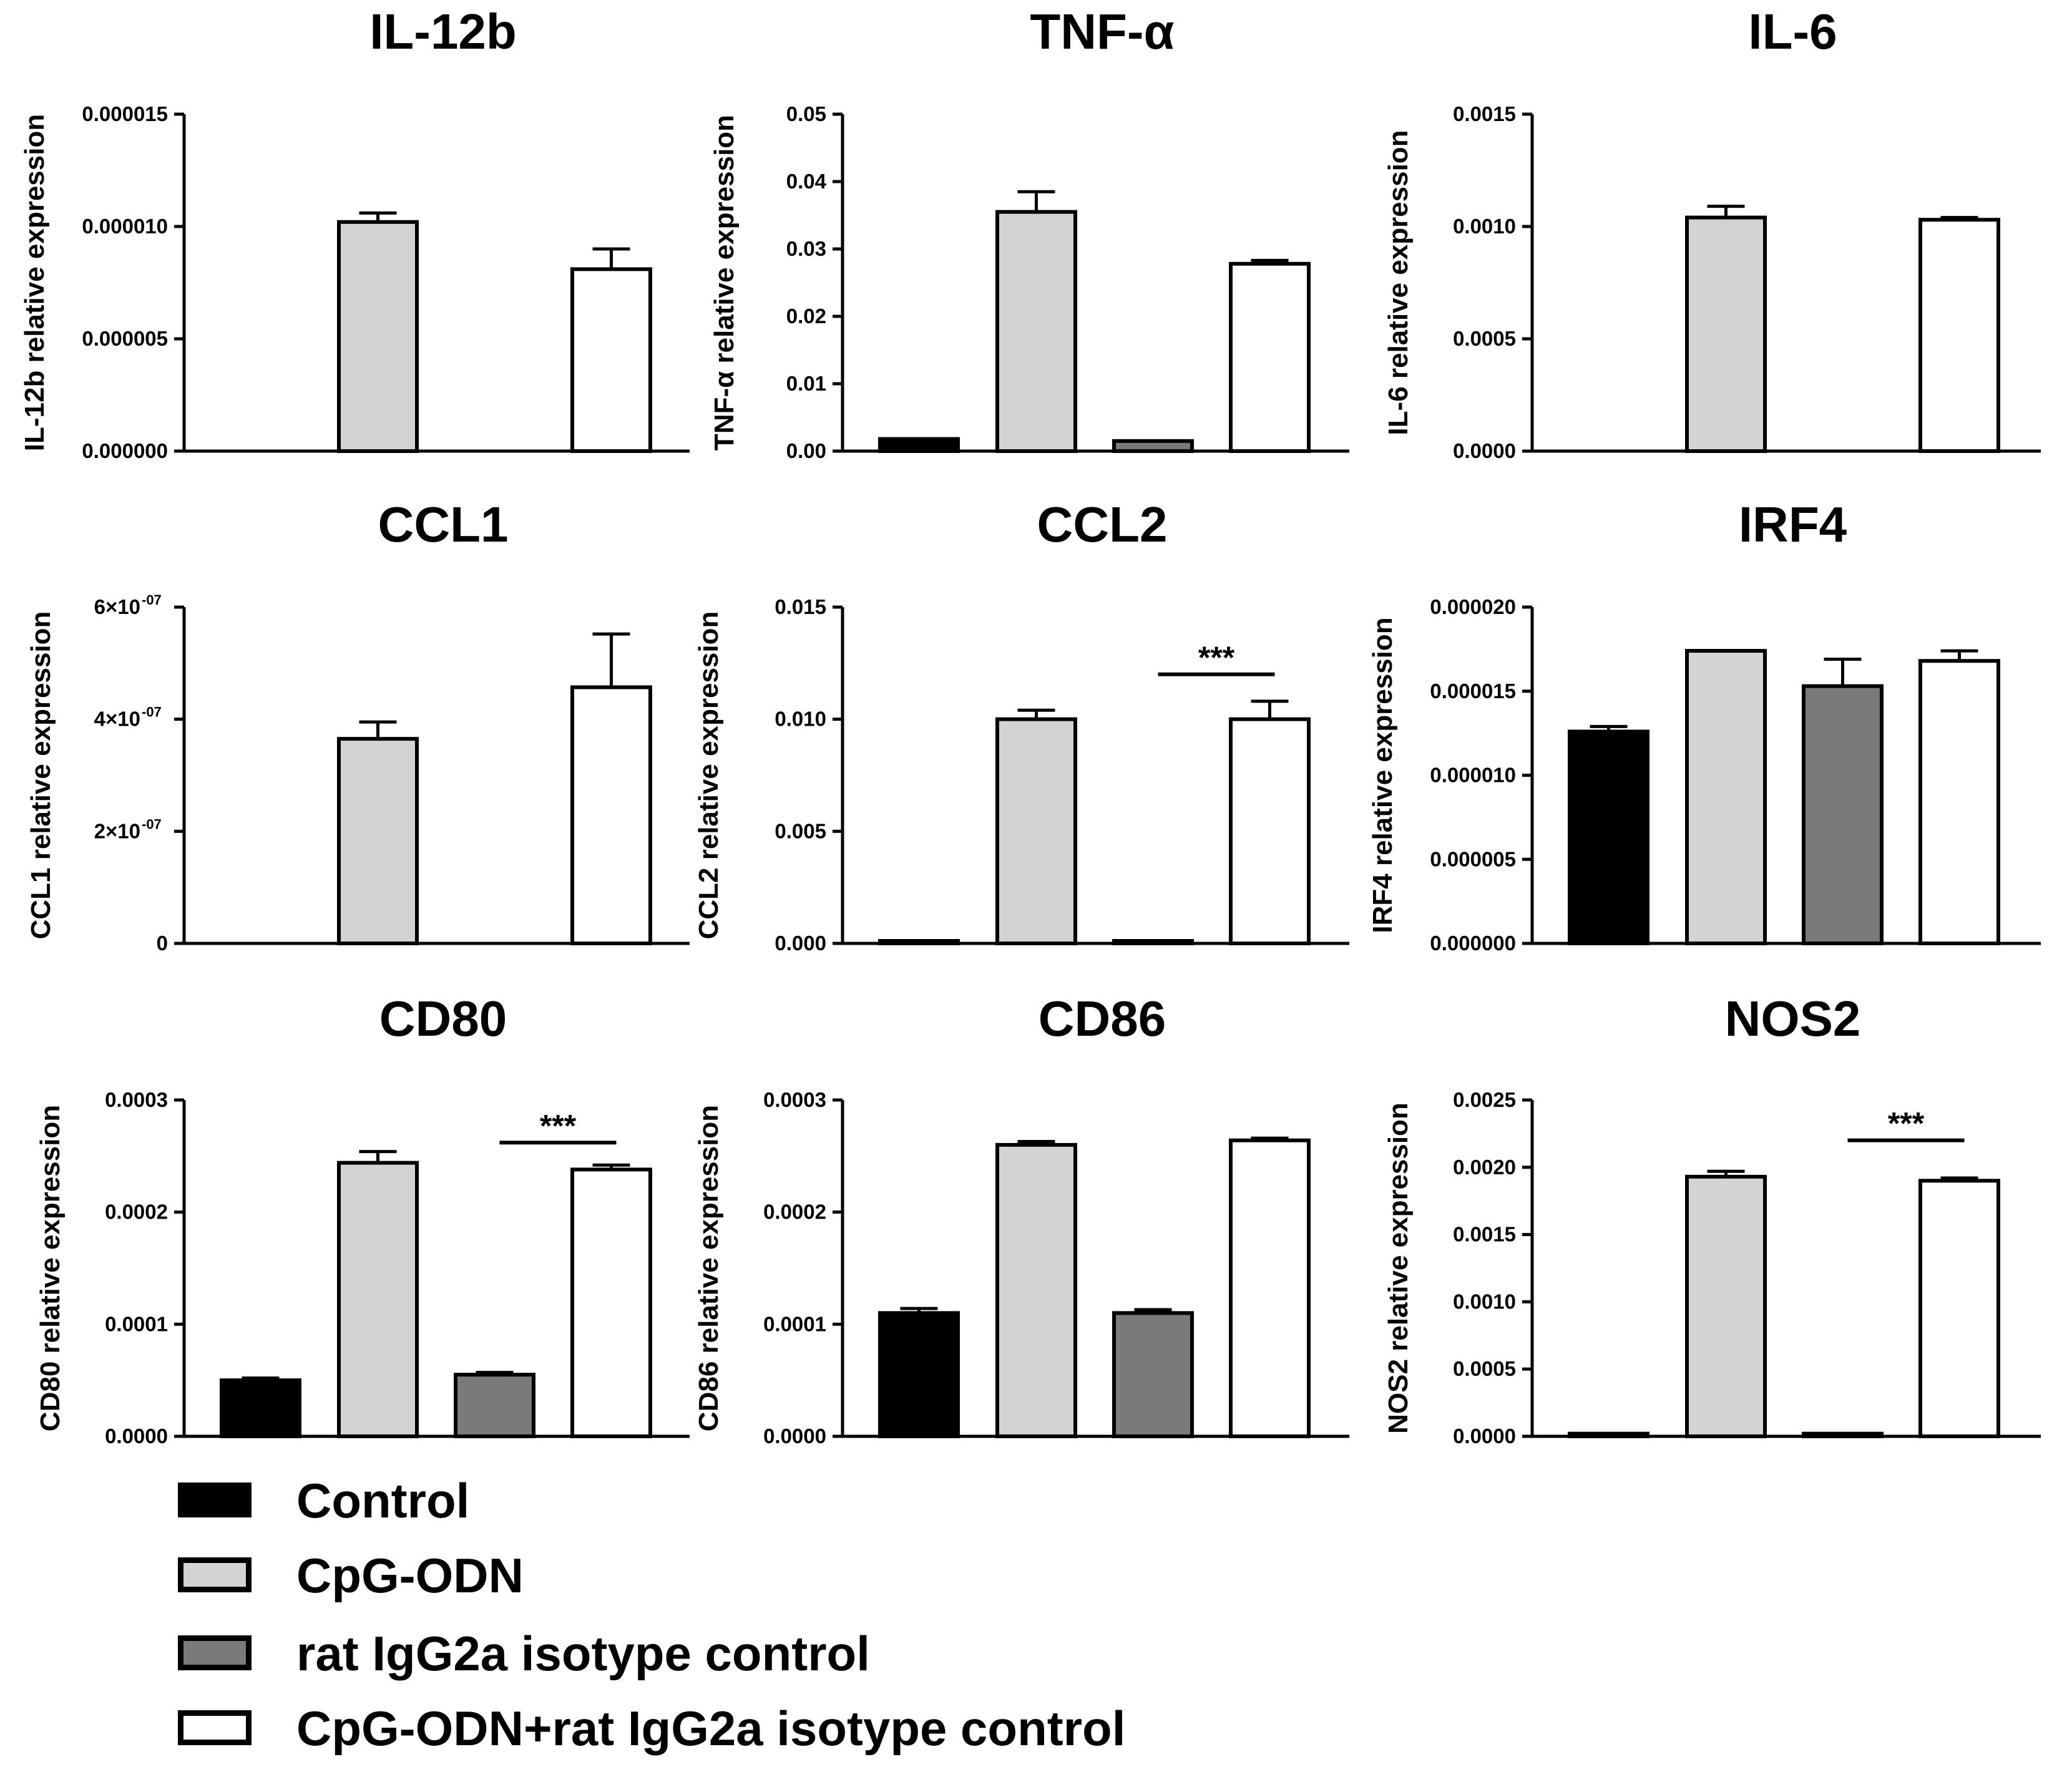  What do you see at coordinates (1793, 1018) in the screenshot?
I see `chart-title: NOS2` at bounding box center [1793, 1018].